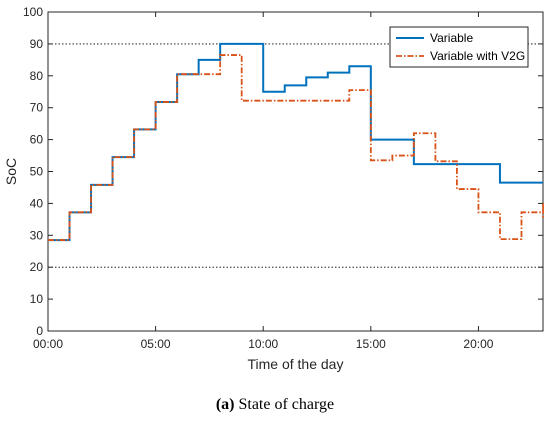  Describe the element at coordinates (263, 344) in the screenshot. I see `x-tick-label: 10:00` at that location.